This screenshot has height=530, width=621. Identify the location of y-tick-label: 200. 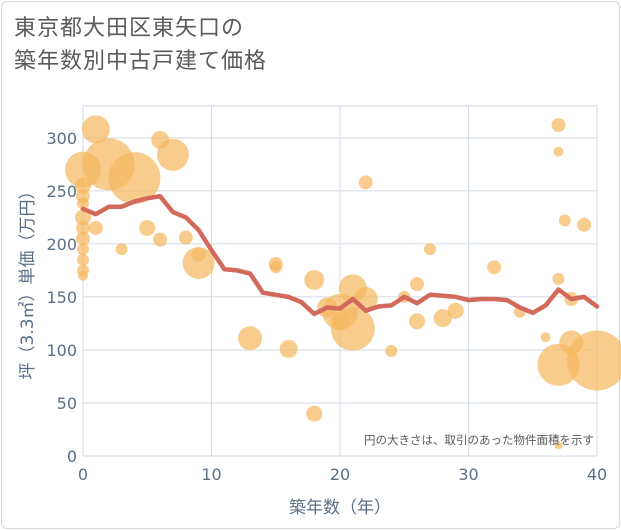
(61, 244).